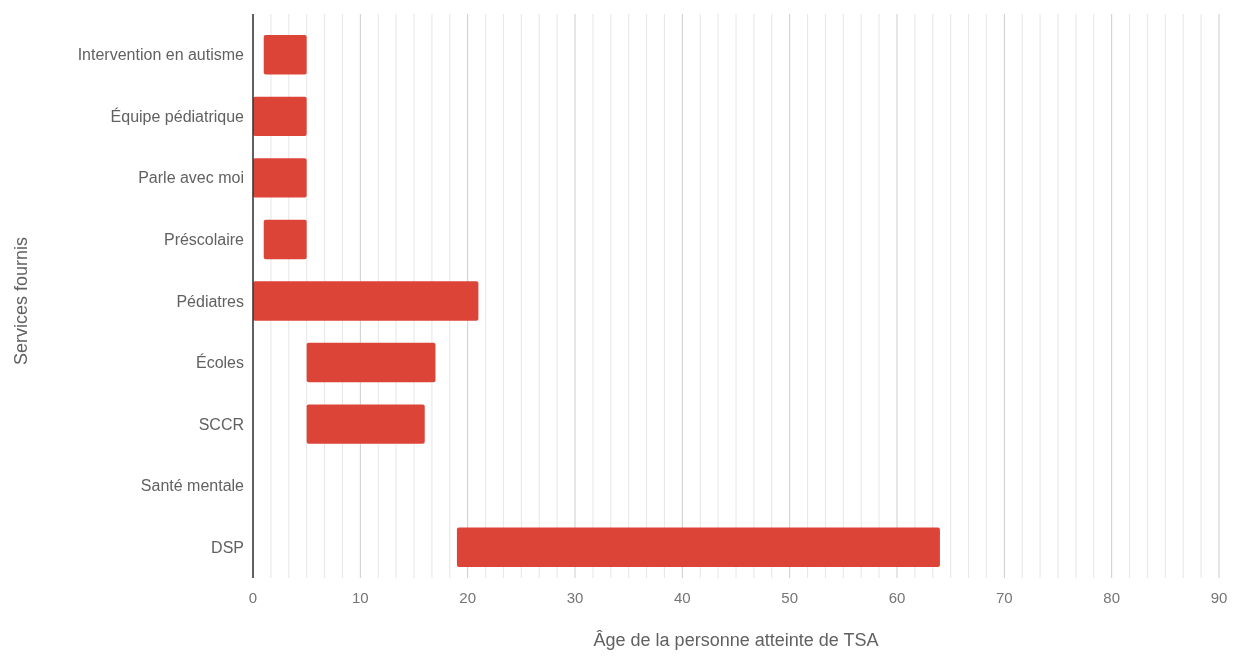 This screenshot has width=1239, height=658. What do you see at coordinates (468, 597) in the screenshot?
I see `x-tick-label: 20` at bounding box center [468, 597].